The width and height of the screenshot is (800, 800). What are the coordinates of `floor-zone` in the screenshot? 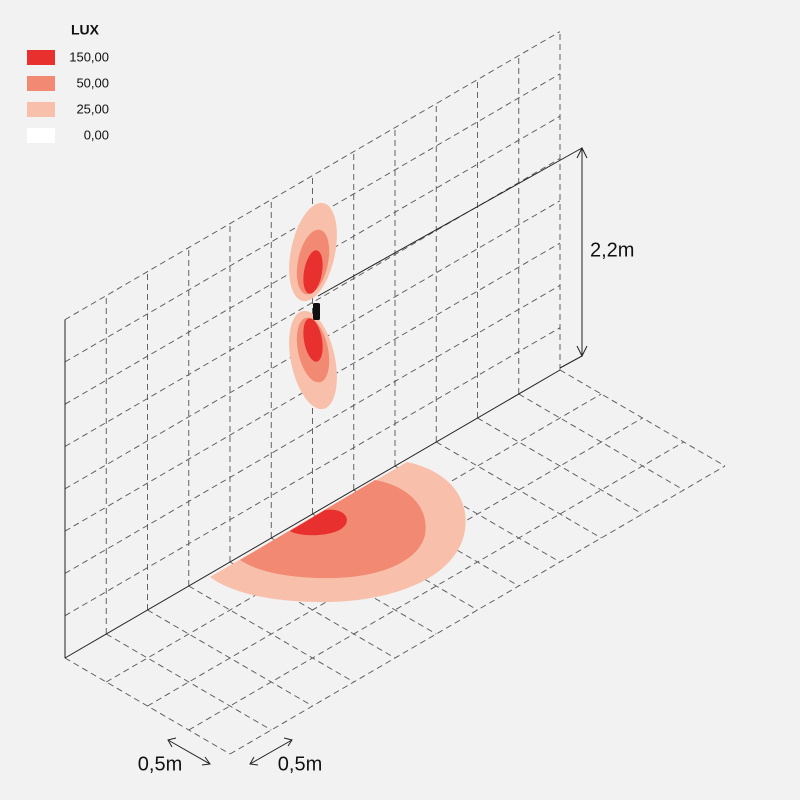 It's located at (318, 522).